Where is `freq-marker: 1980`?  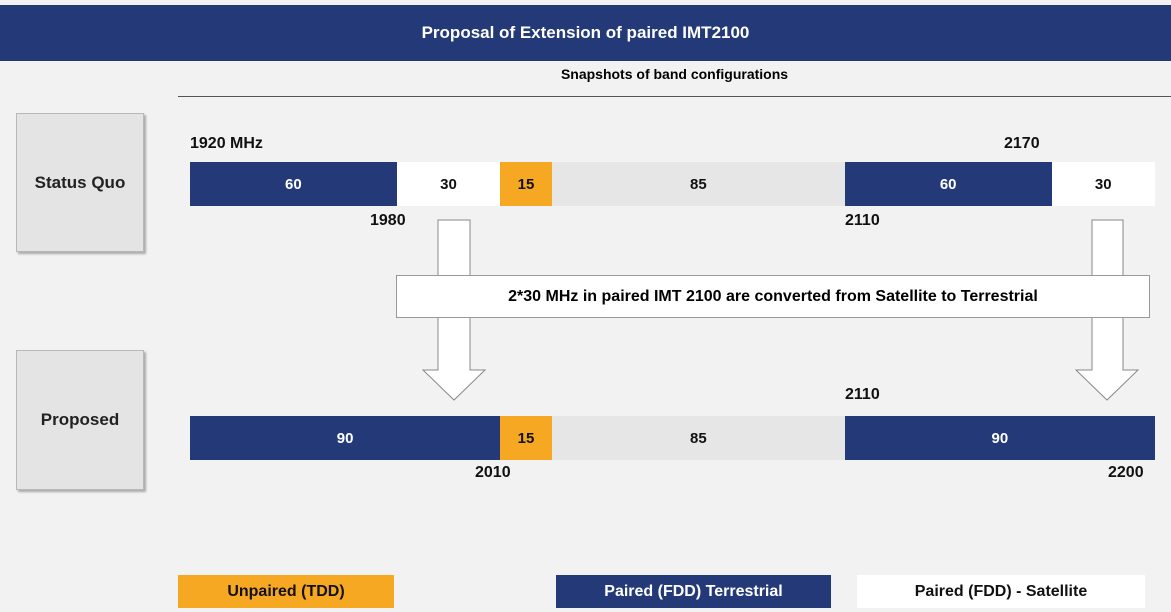 freq-marker: 1980 is located at coordinates (388, 220).